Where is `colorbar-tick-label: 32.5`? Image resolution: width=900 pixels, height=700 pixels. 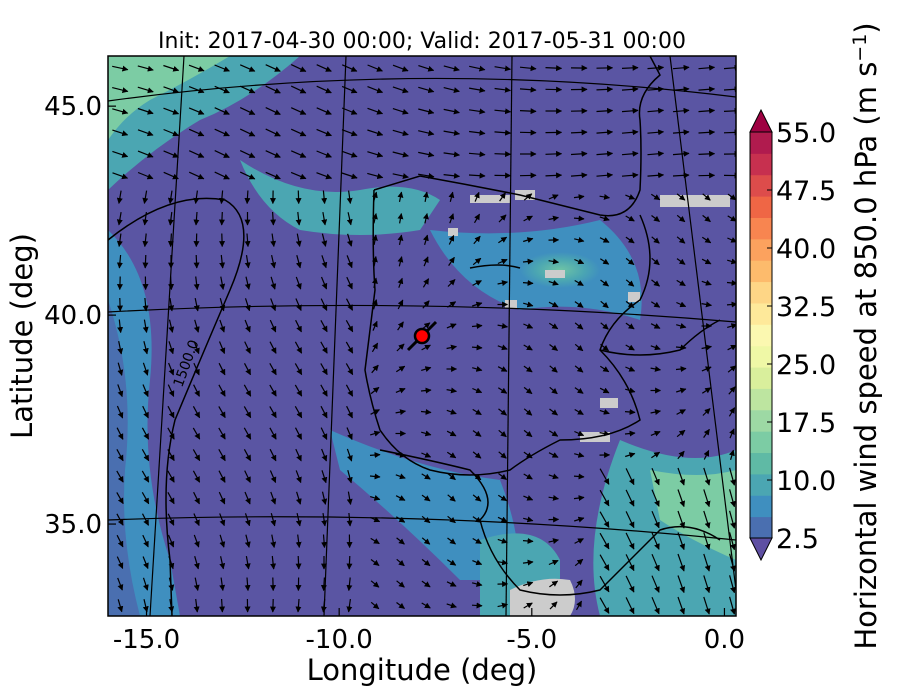 colorbar-tick-label: 32.5 is located at coordinates (806, 307).